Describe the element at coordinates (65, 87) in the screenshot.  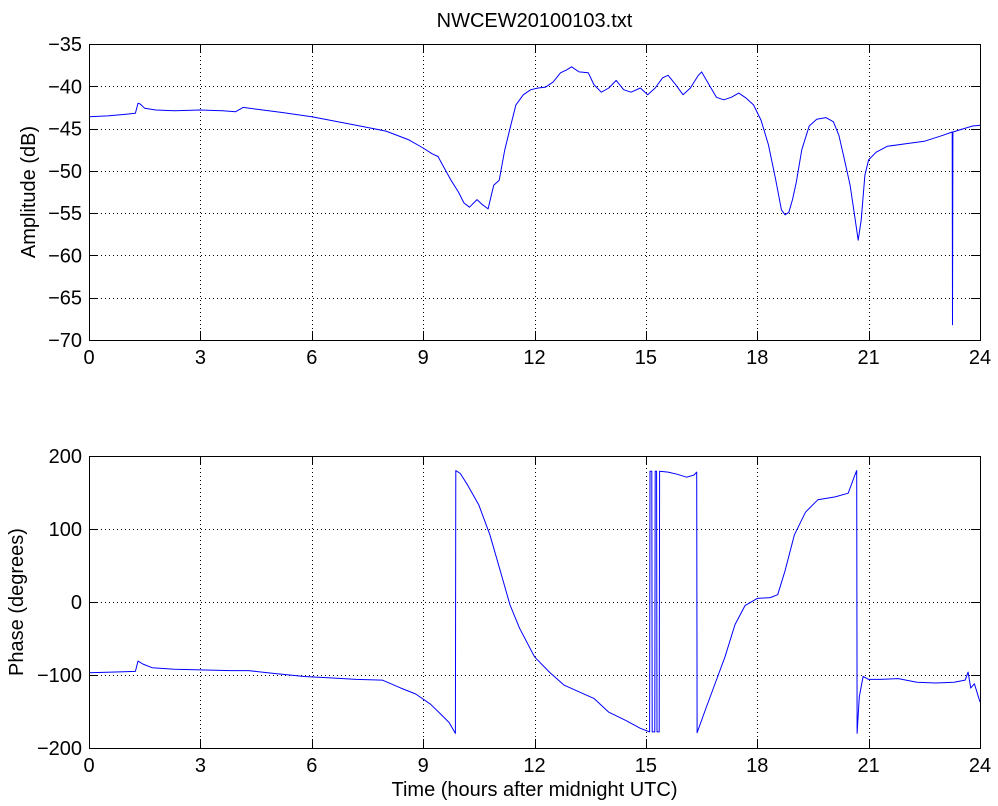
I see `amplitude-y-tick-label: −40` at that location.